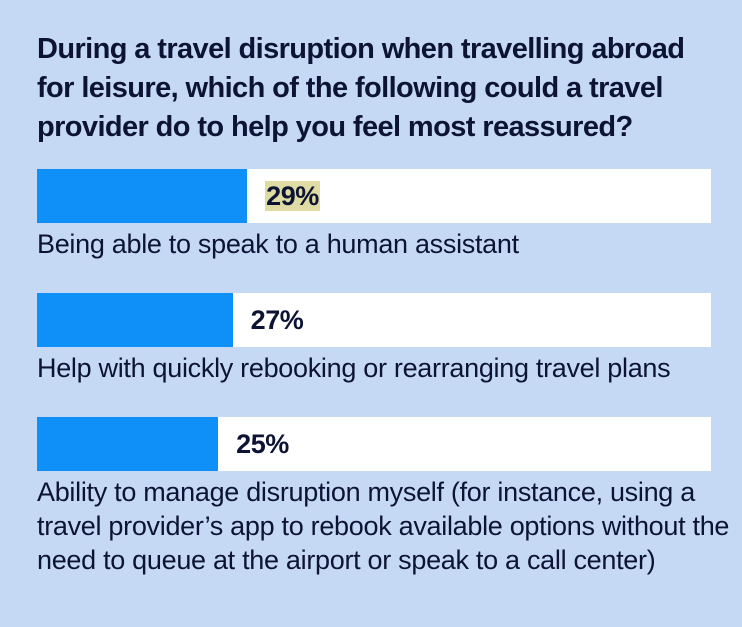 This screenshot has height=627, width=742. Describe the element at coordinates (277, 320) in the screenshot. I see `data-label: 27%` at that location.